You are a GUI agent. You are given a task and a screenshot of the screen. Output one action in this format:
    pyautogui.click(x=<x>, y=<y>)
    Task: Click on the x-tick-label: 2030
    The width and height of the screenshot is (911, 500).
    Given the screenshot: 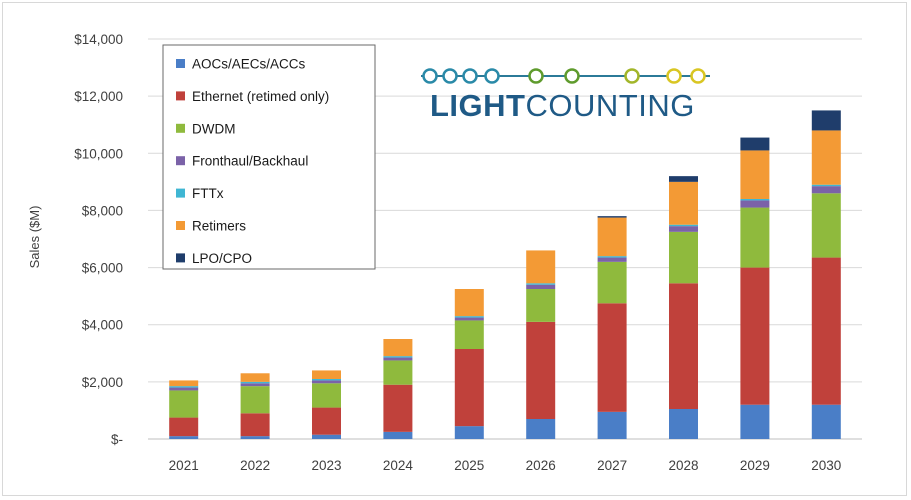 What is the action you would take?
    pyautogui.click(x=826, y=465)
    